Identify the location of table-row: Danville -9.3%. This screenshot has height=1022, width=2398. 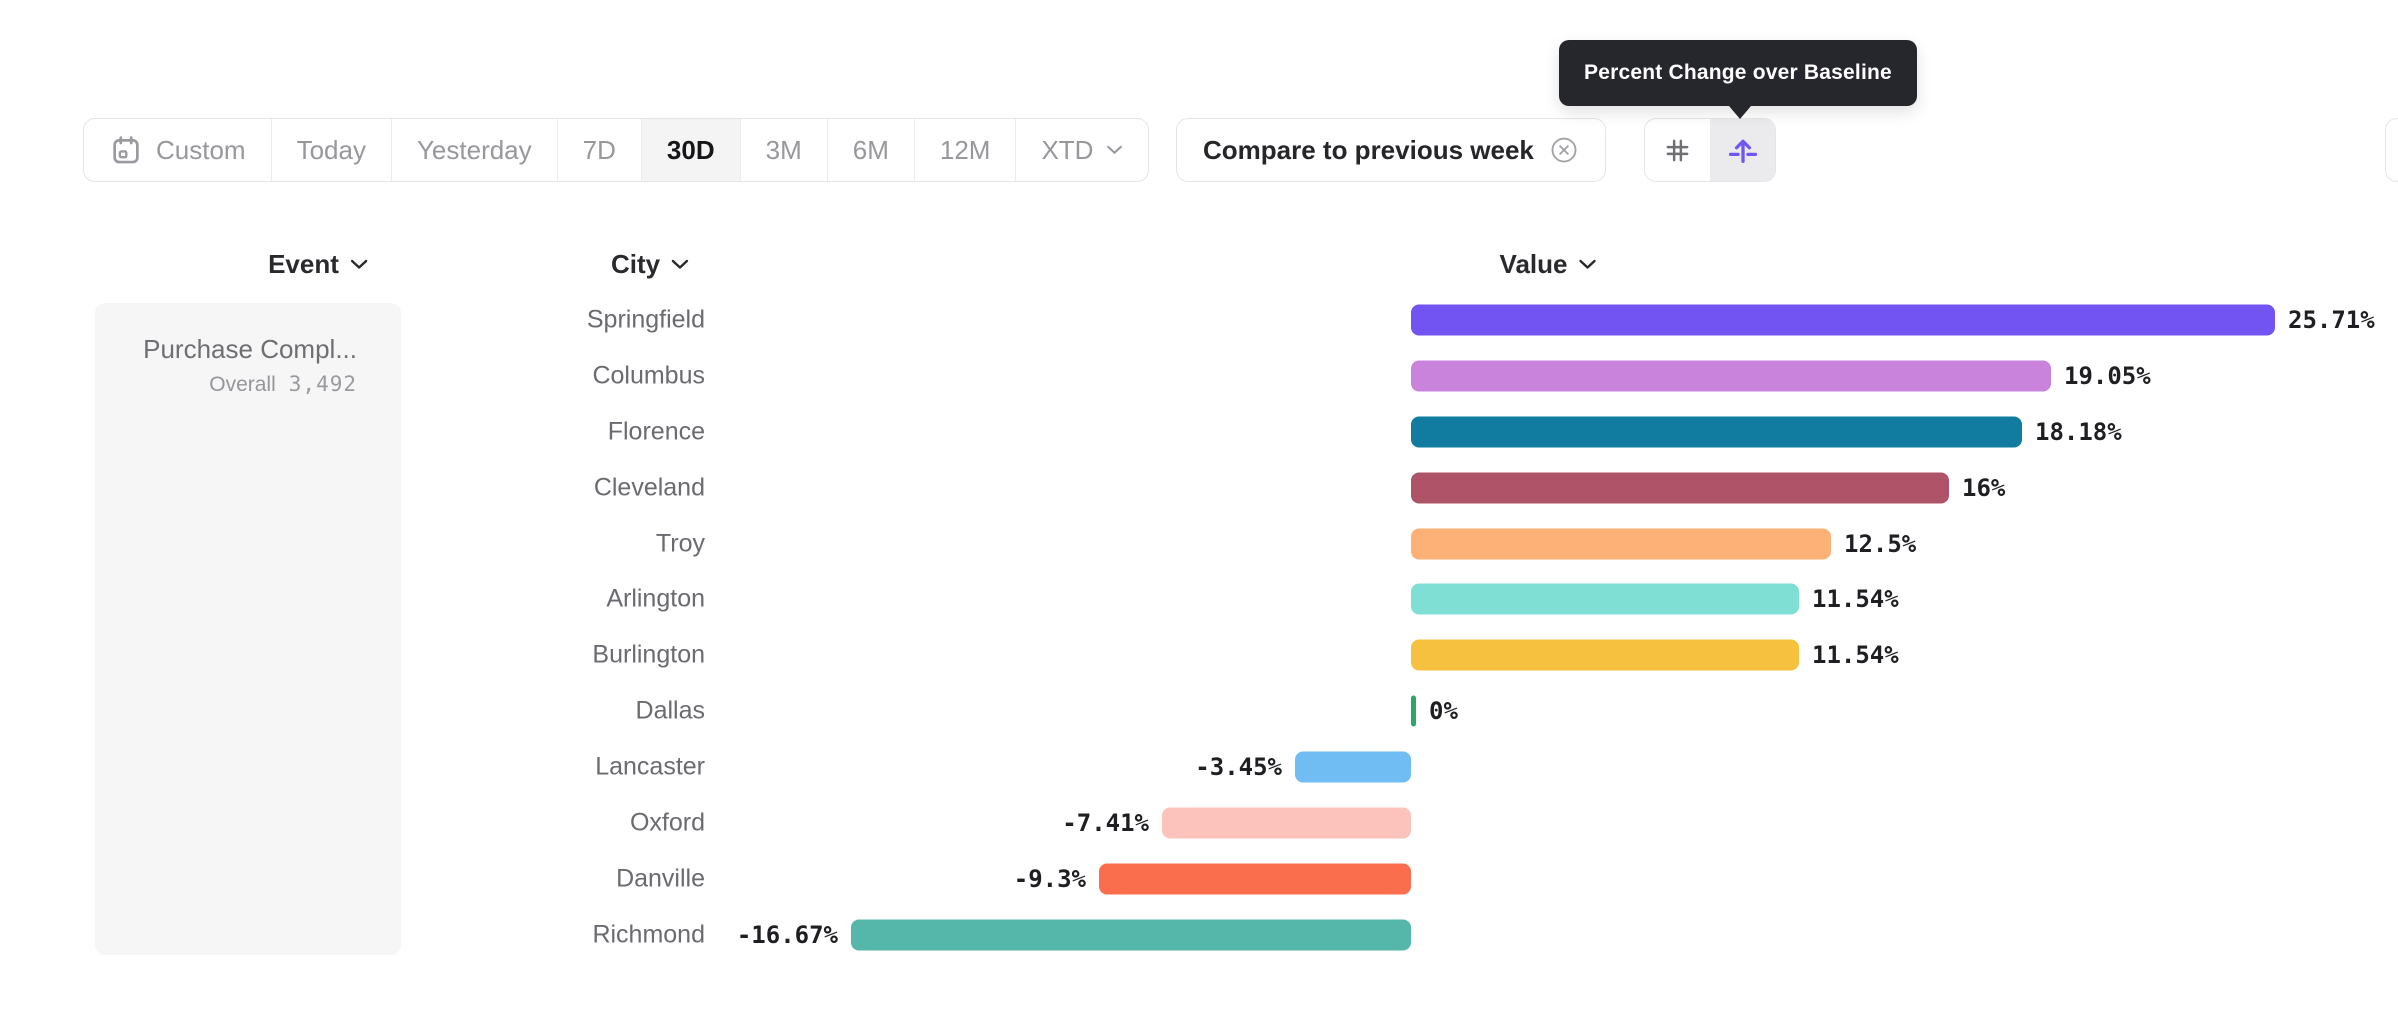
(1199, 879).